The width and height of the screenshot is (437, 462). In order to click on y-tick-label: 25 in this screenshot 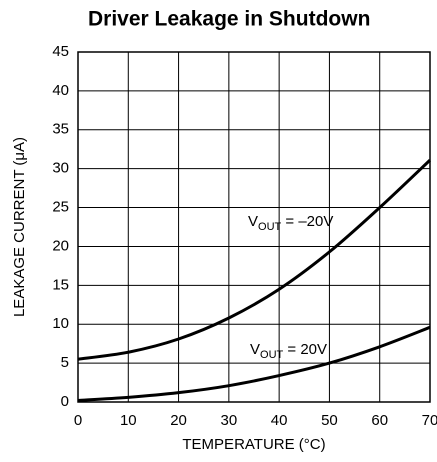, I will do `click(60, 207)`.